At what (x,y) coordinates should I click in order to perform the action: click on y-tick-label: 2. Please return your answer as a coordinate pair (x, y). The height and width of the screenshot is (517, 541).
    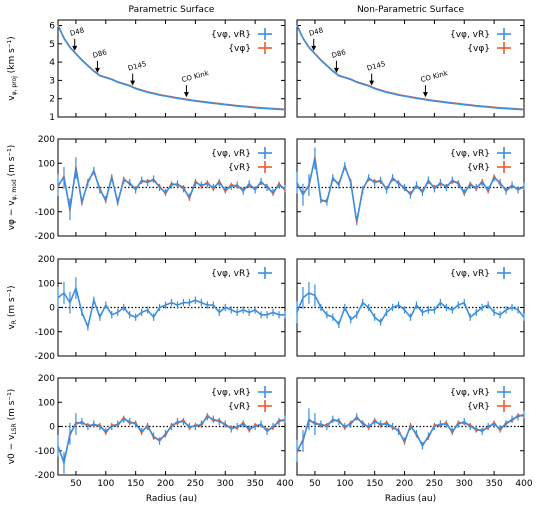
    Looking at the image, I should click on (52, 100).